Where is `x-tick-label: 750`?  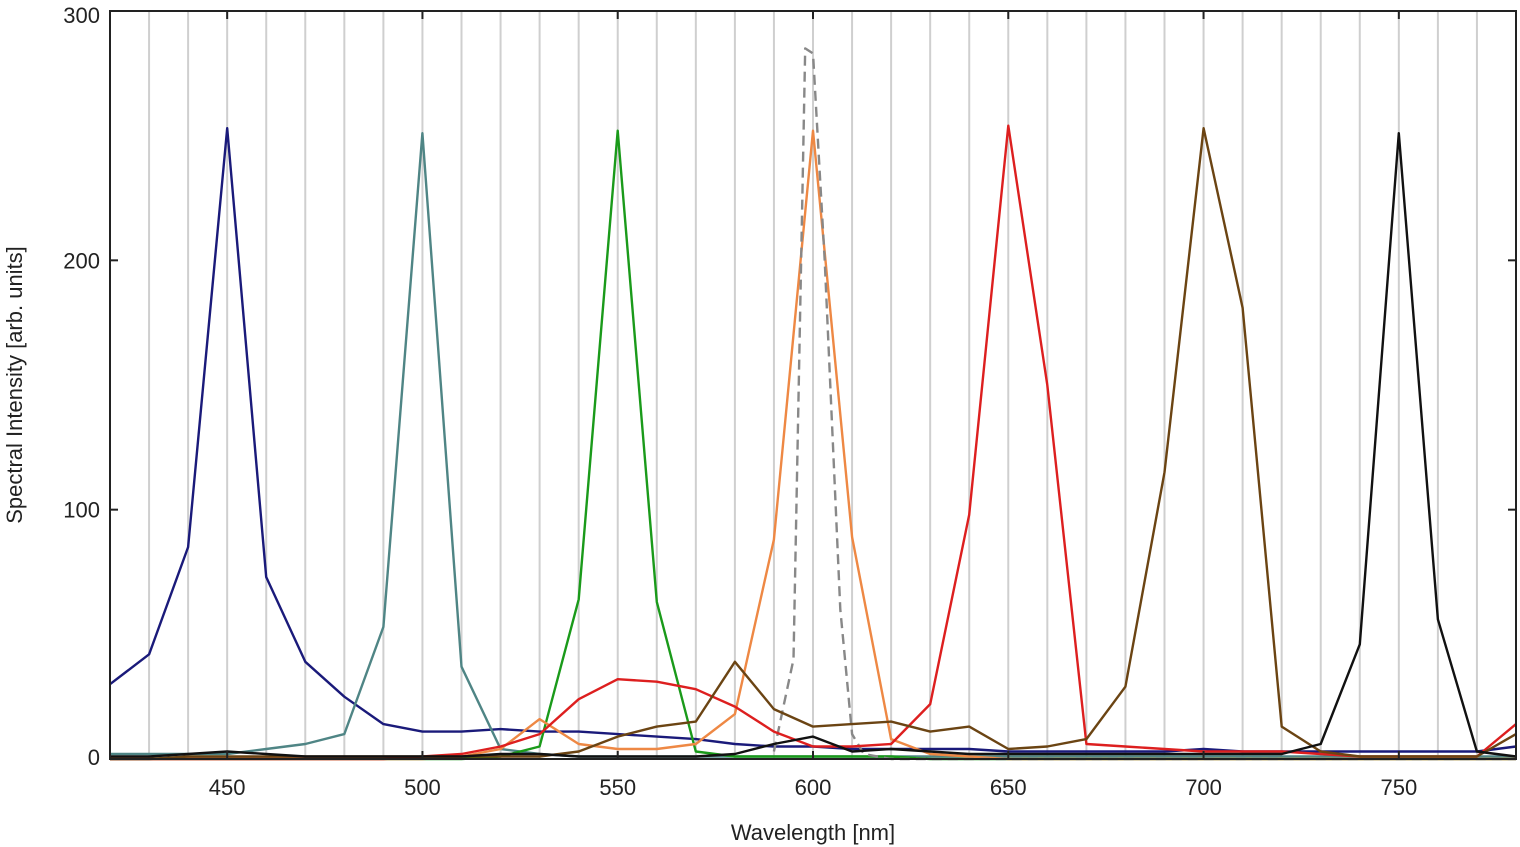
x-tick-label: 750 is located at coordinates (1398, 787).